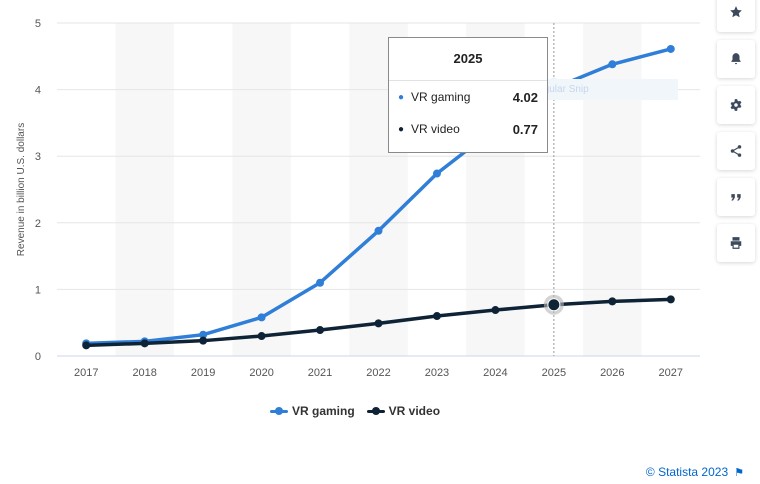 Image resolution: width=760 pixels, height=484 pixels. What do you see at coordinates (38, 157) in the screenshot?
I see `y-tick-label: 3` at bounding box center [38, 157].